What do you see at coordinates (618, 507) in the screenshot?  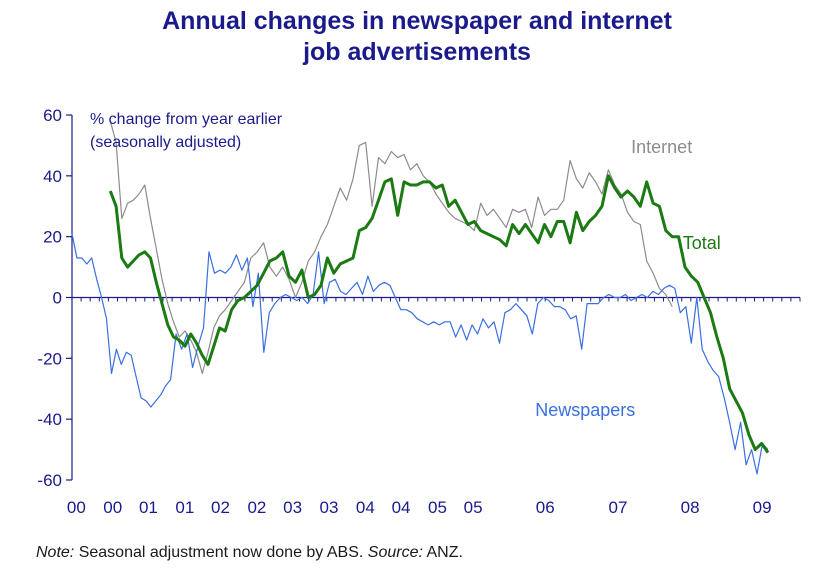 I see `x-tick-label: 07` at bounding box center [618, 507].